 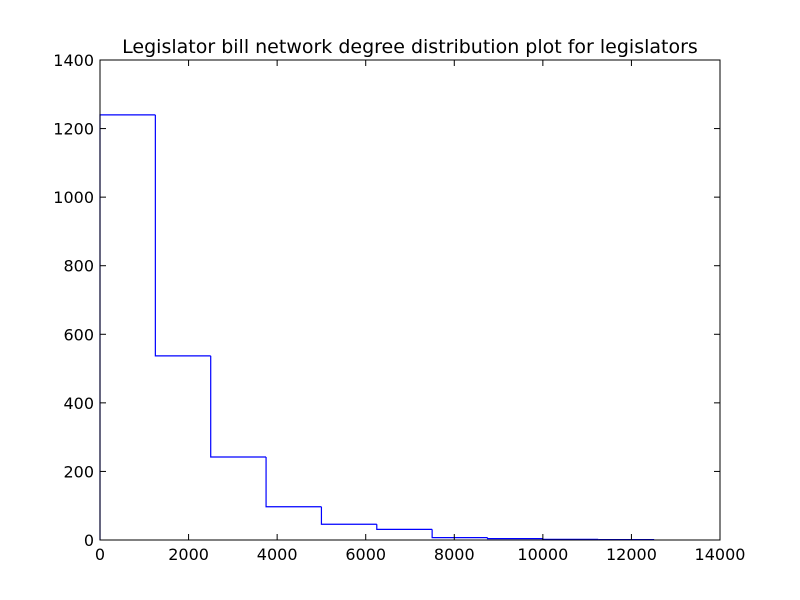 I want to click on x-tick-label: 8000, so click(x=454, y=554).